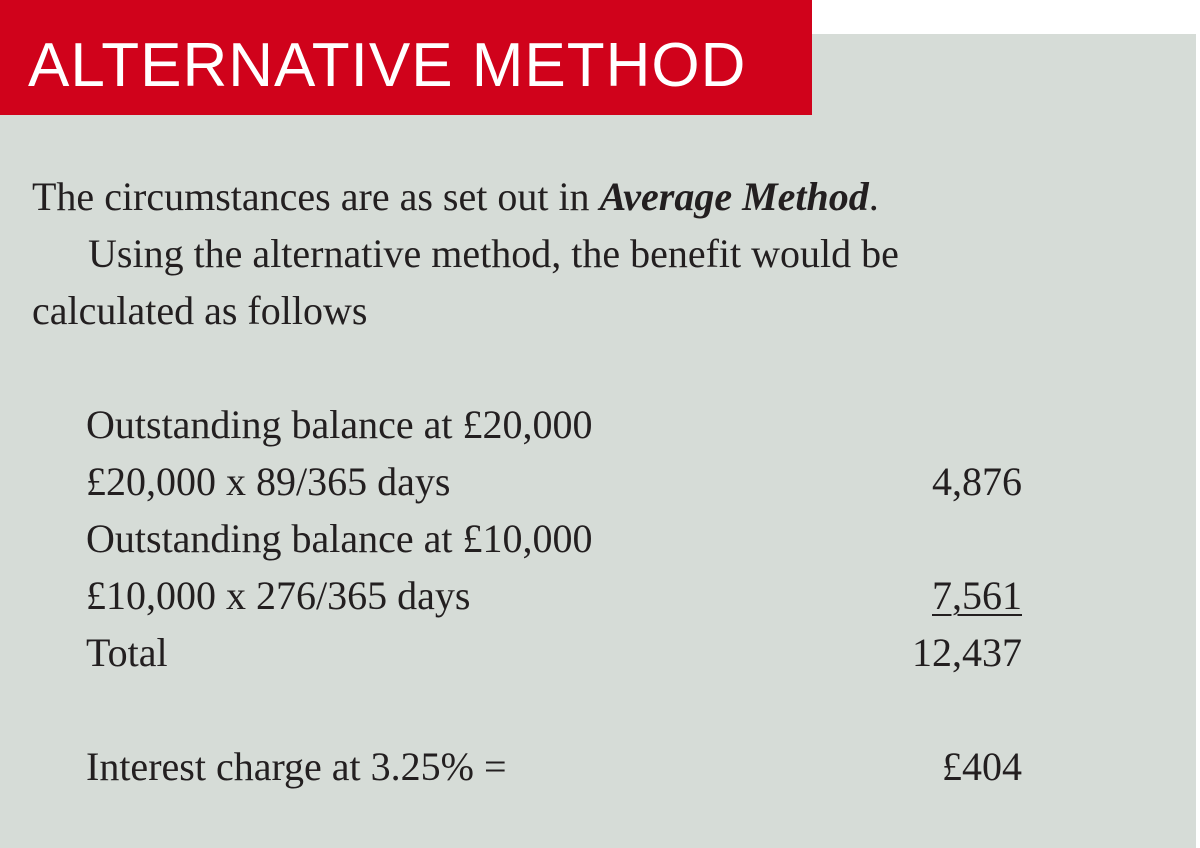  Describe the element at coordinates (387, 65) in the screenshot. I see `box-title: ALTERNATIVE METHOD` at that location.